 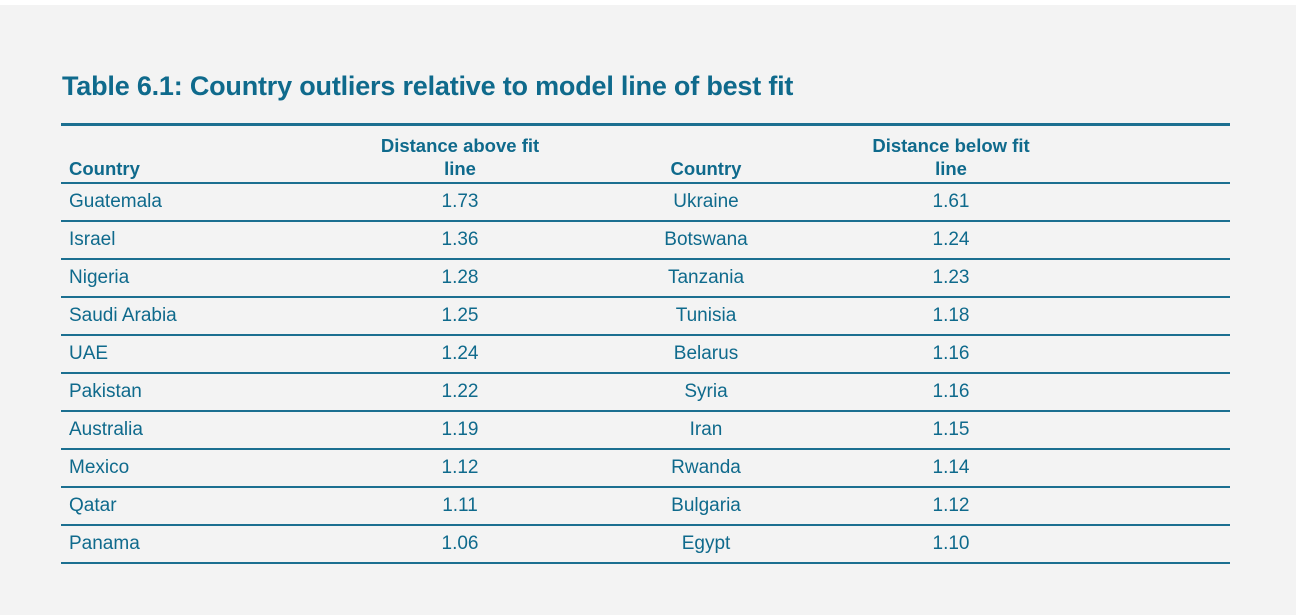 What do you see at coordinates (460, 315) in the screenshot?
I see `above-value-cell: 1.25` at bounding box center [460, 315].